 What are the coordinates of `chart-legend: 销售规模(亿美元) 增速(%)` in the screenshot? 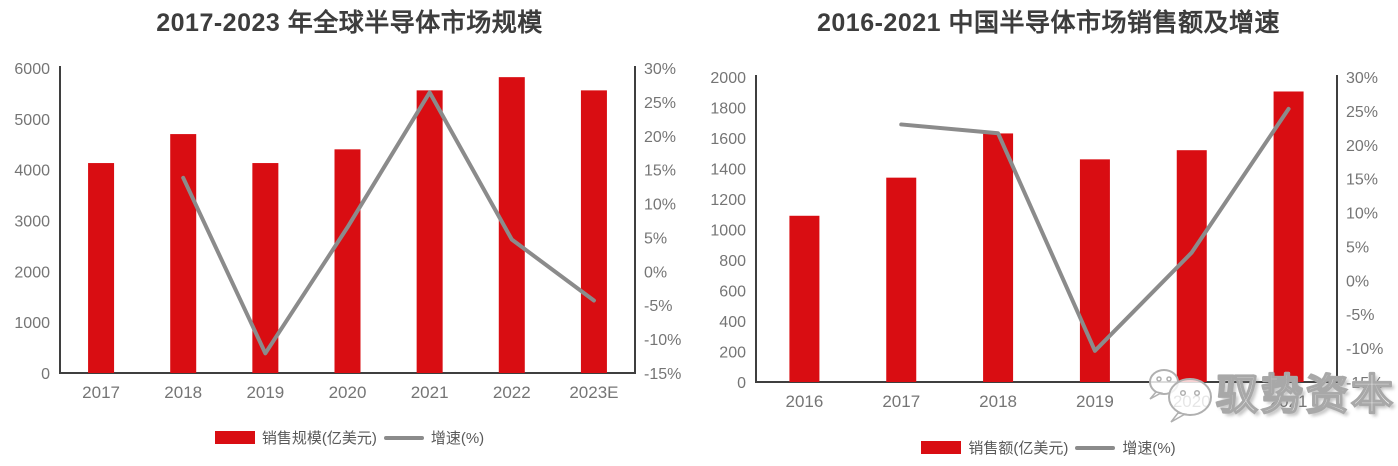 It's located at (349, 437).